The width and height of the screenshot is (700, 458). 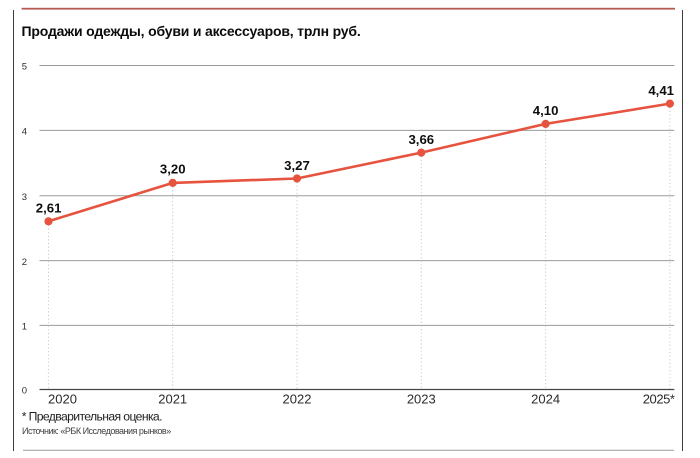 What do you see at coordinates (546, 110) in the screenshot?
I see `svg-text: 4,10` at bounding box center [546, 110].